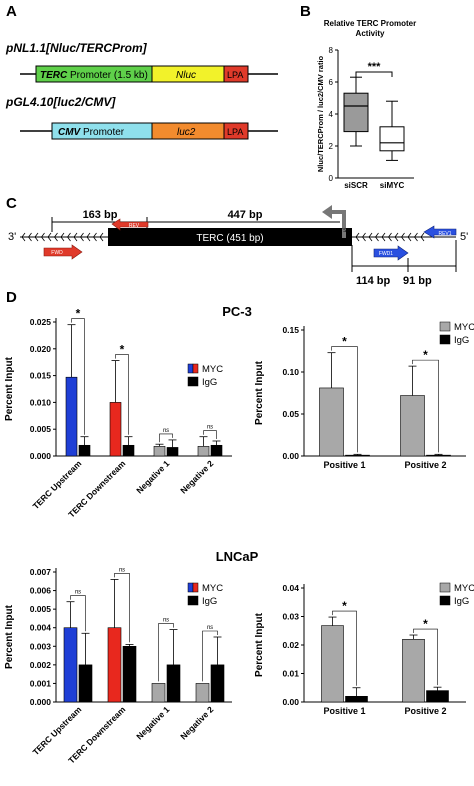 The image size is (474, 786). What do you see at coordinates (370, 28) in the screenshot?
I see `panel-b-title: Relative TERC Promoter Activity` at bounding box center [370, 28].